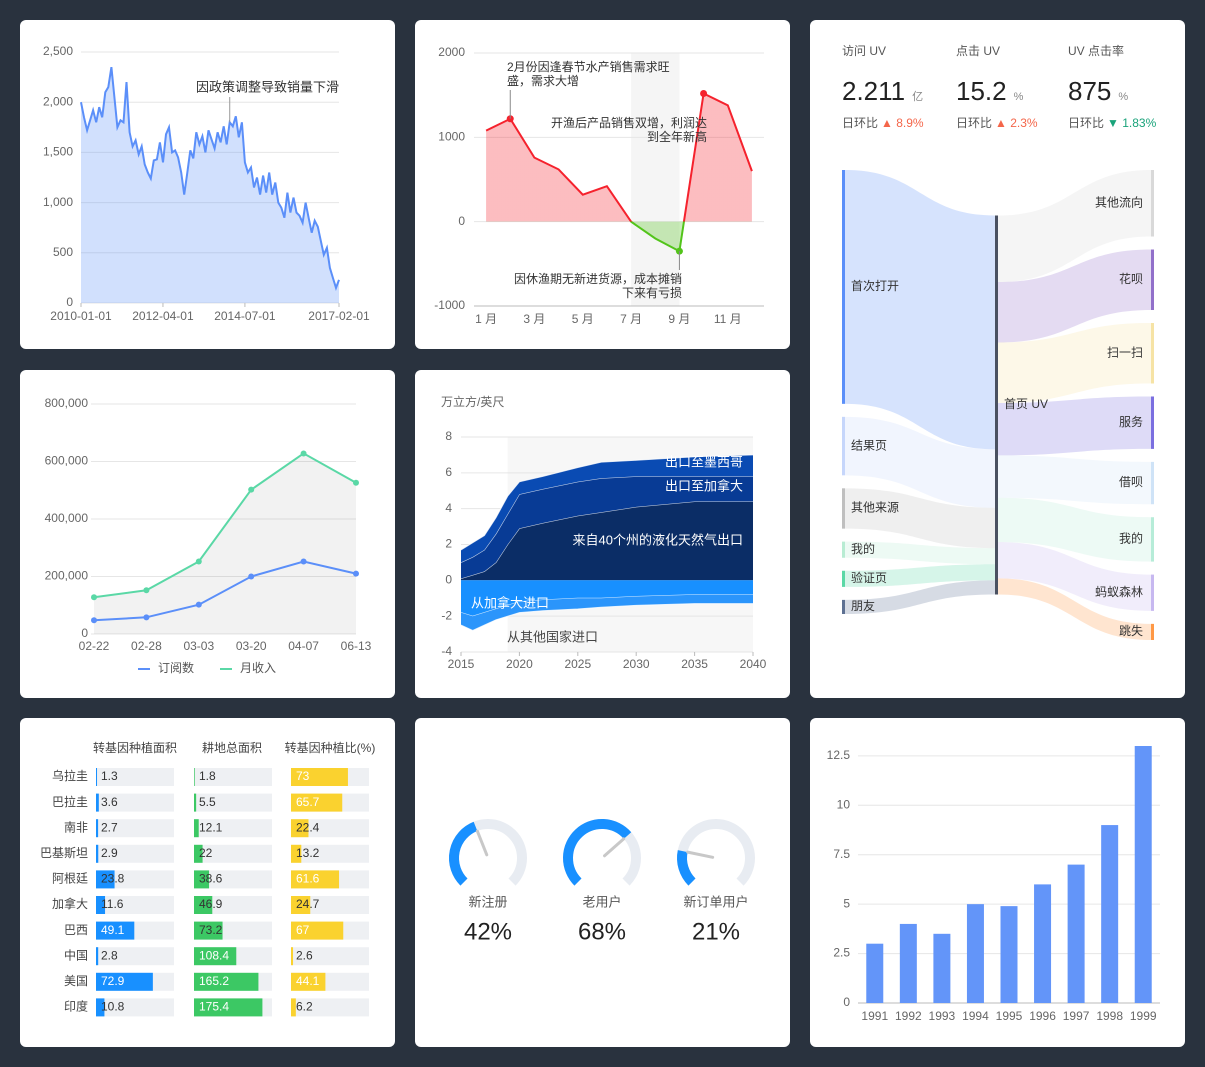 Image resolution: width=1205 pixels, height=1067 pixels. What do you see at coordinates (1132, 123) in the screenshot?
I see `kpi-change: ▼ 1.83%` at bounding box center [1132, 123].